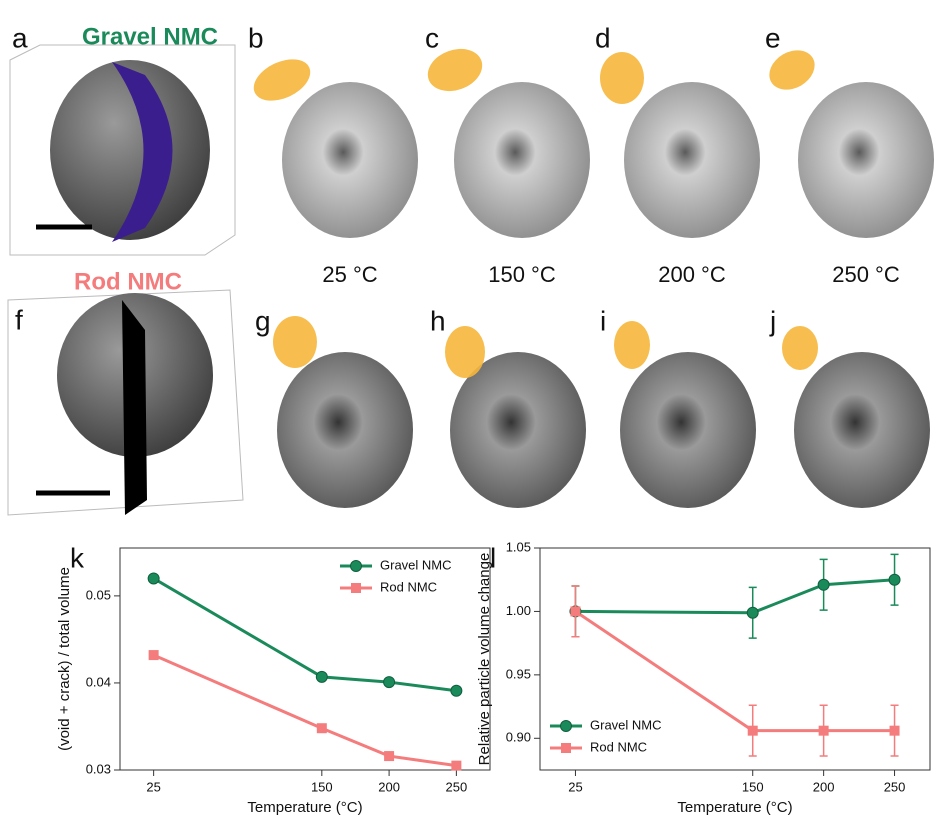  Describe the element at coordinates (773, 37) in the screenshot. I see `panel-letter: e` at that location.